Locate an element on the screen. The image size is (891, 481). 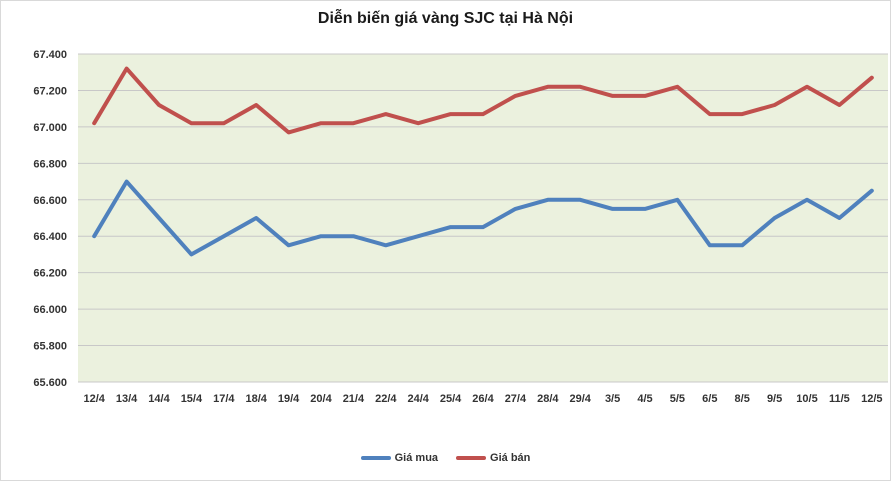
x-tick-label: 19/4 is located at coordinates (289, 399).